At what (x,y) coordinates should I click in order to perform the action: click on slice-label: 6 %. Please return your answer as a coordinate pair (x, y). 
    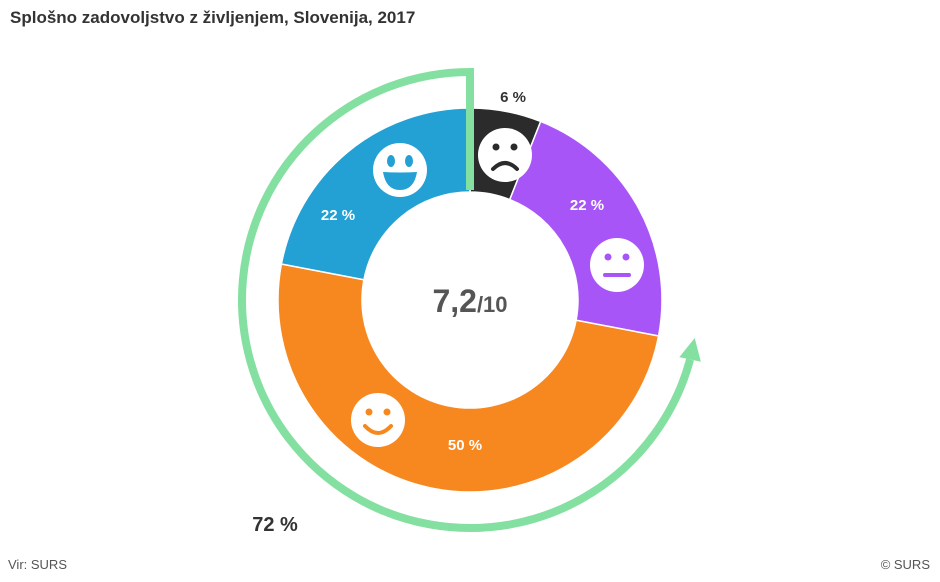
    Looking at the image, I should click on (513, 97).